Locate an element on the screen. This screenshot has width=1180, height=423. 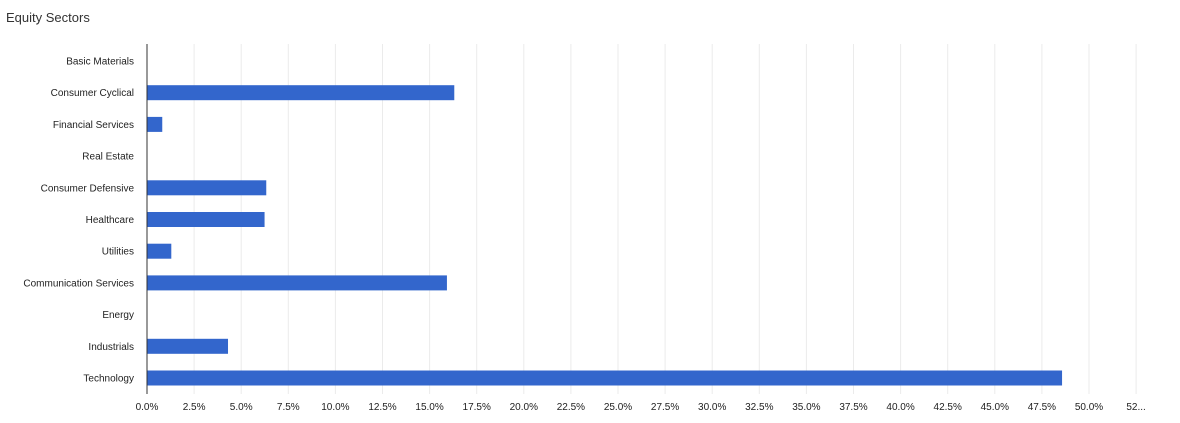
x-tick-label: 37.5% is located at coordinates (853, 407).